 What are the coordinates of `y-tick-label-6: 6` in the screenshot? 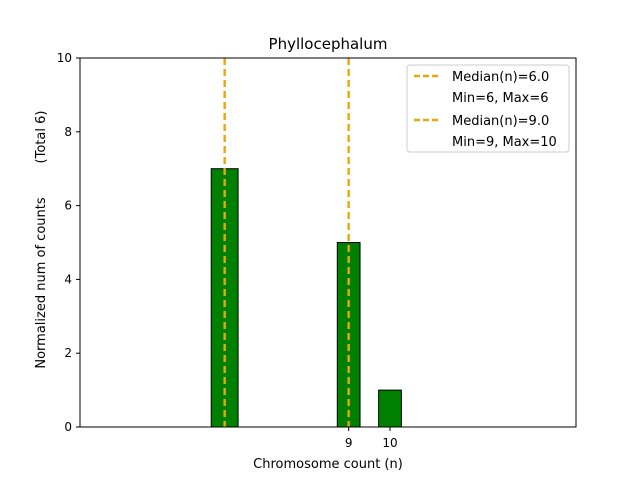 It's located at (68, 206).